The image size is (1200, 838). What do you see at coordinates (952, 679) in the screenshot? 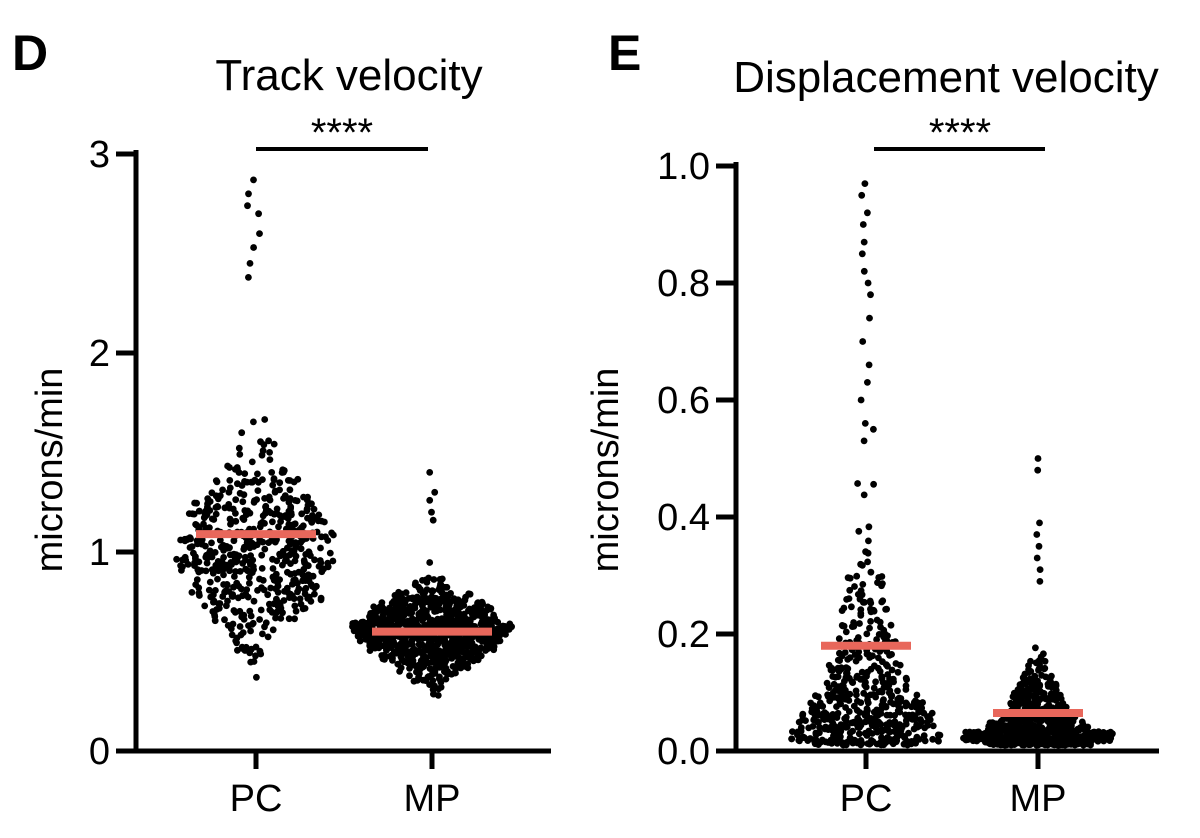
I see `mean-lines-e` at bounding box center [952, 679].